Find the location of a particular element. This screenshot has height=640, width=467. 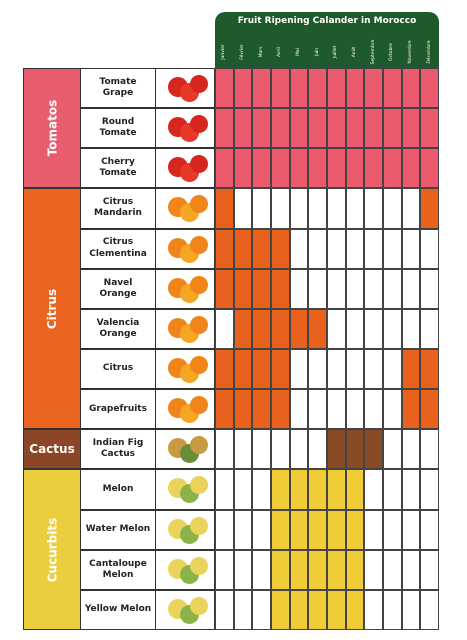

fruit-name: Citrus Clementina is located at coordinates (118, 248).